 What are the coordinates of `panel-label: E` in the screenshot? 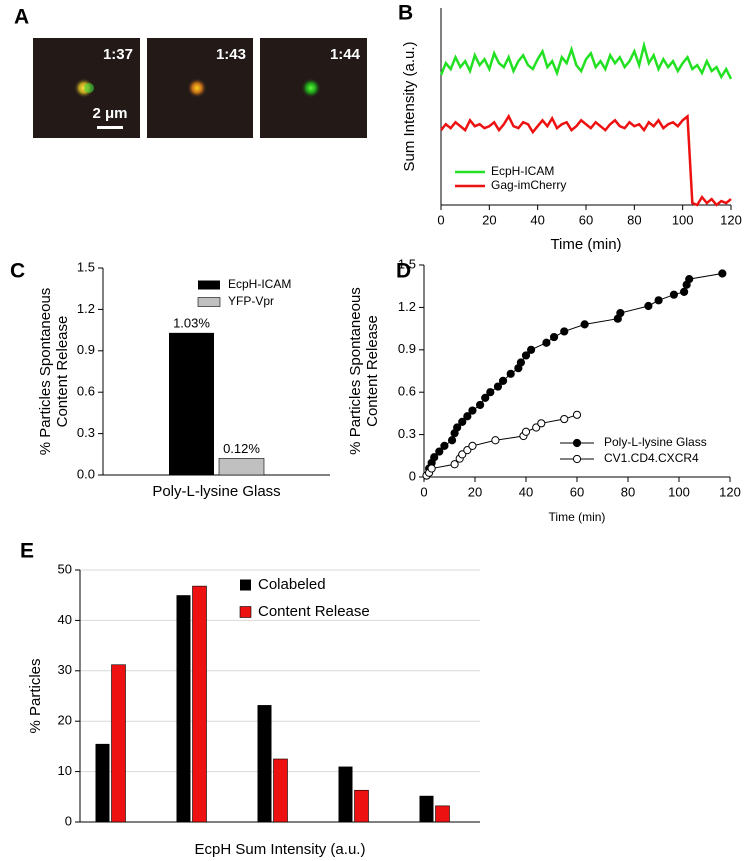 It's located at (27, 551).